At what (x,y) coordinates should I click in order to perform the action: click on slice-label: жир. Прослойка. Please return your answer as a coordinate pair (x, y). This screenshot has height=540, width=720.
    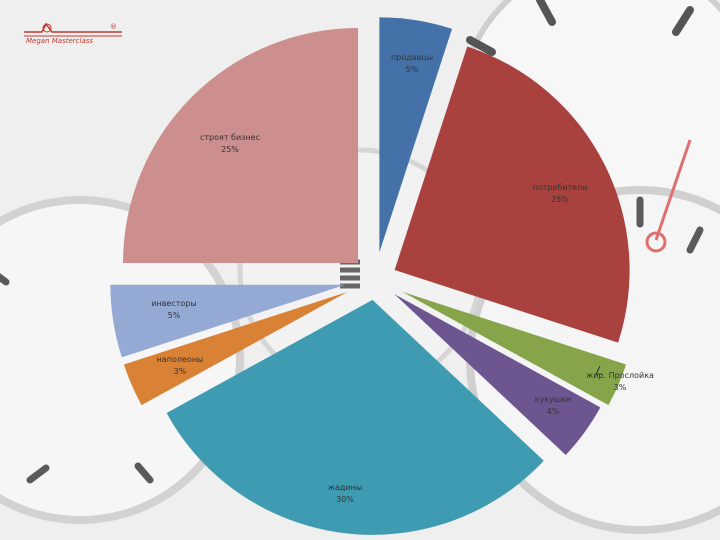
    Looking at the image, I should click on (620, 375).